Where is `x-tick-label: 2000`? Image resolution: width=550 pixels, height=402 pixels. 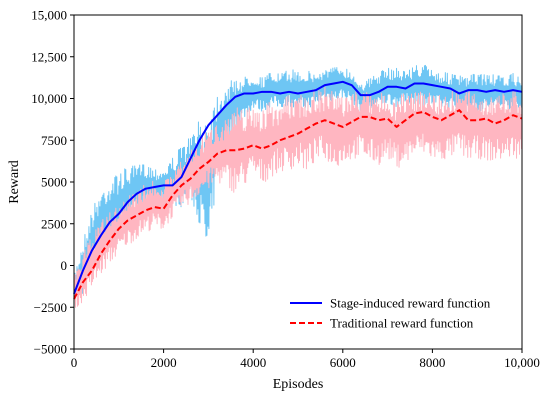 x-tick-label: 2000 is located at coordinates (164, 362).